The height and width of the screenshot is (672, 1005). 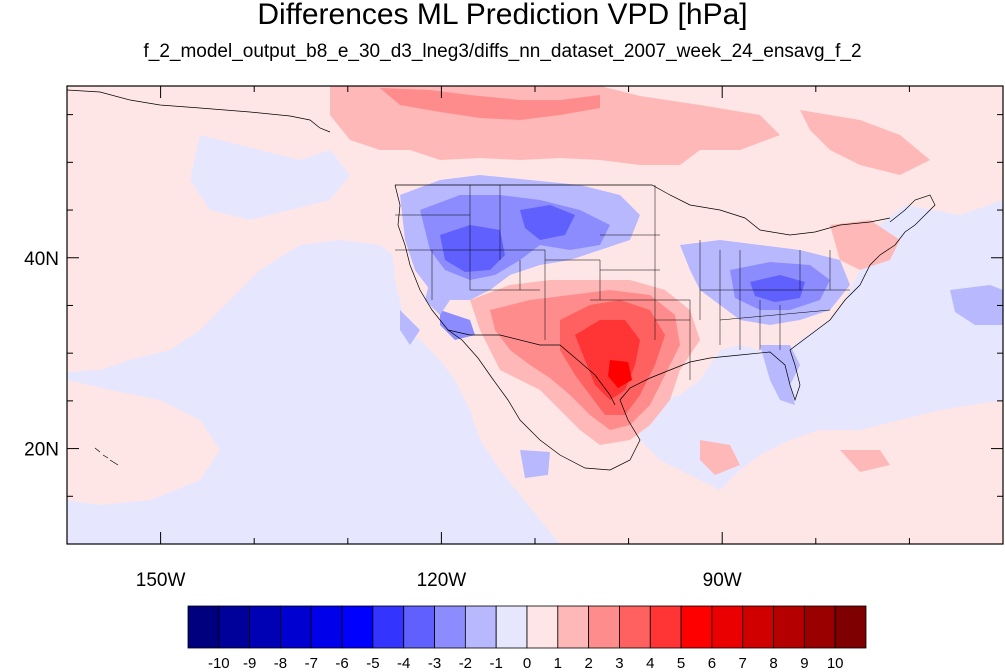 What do you see at coordinates (198, 111) in the screenshot?
I see `alaska-coastline` at bounding box center [198, 111].